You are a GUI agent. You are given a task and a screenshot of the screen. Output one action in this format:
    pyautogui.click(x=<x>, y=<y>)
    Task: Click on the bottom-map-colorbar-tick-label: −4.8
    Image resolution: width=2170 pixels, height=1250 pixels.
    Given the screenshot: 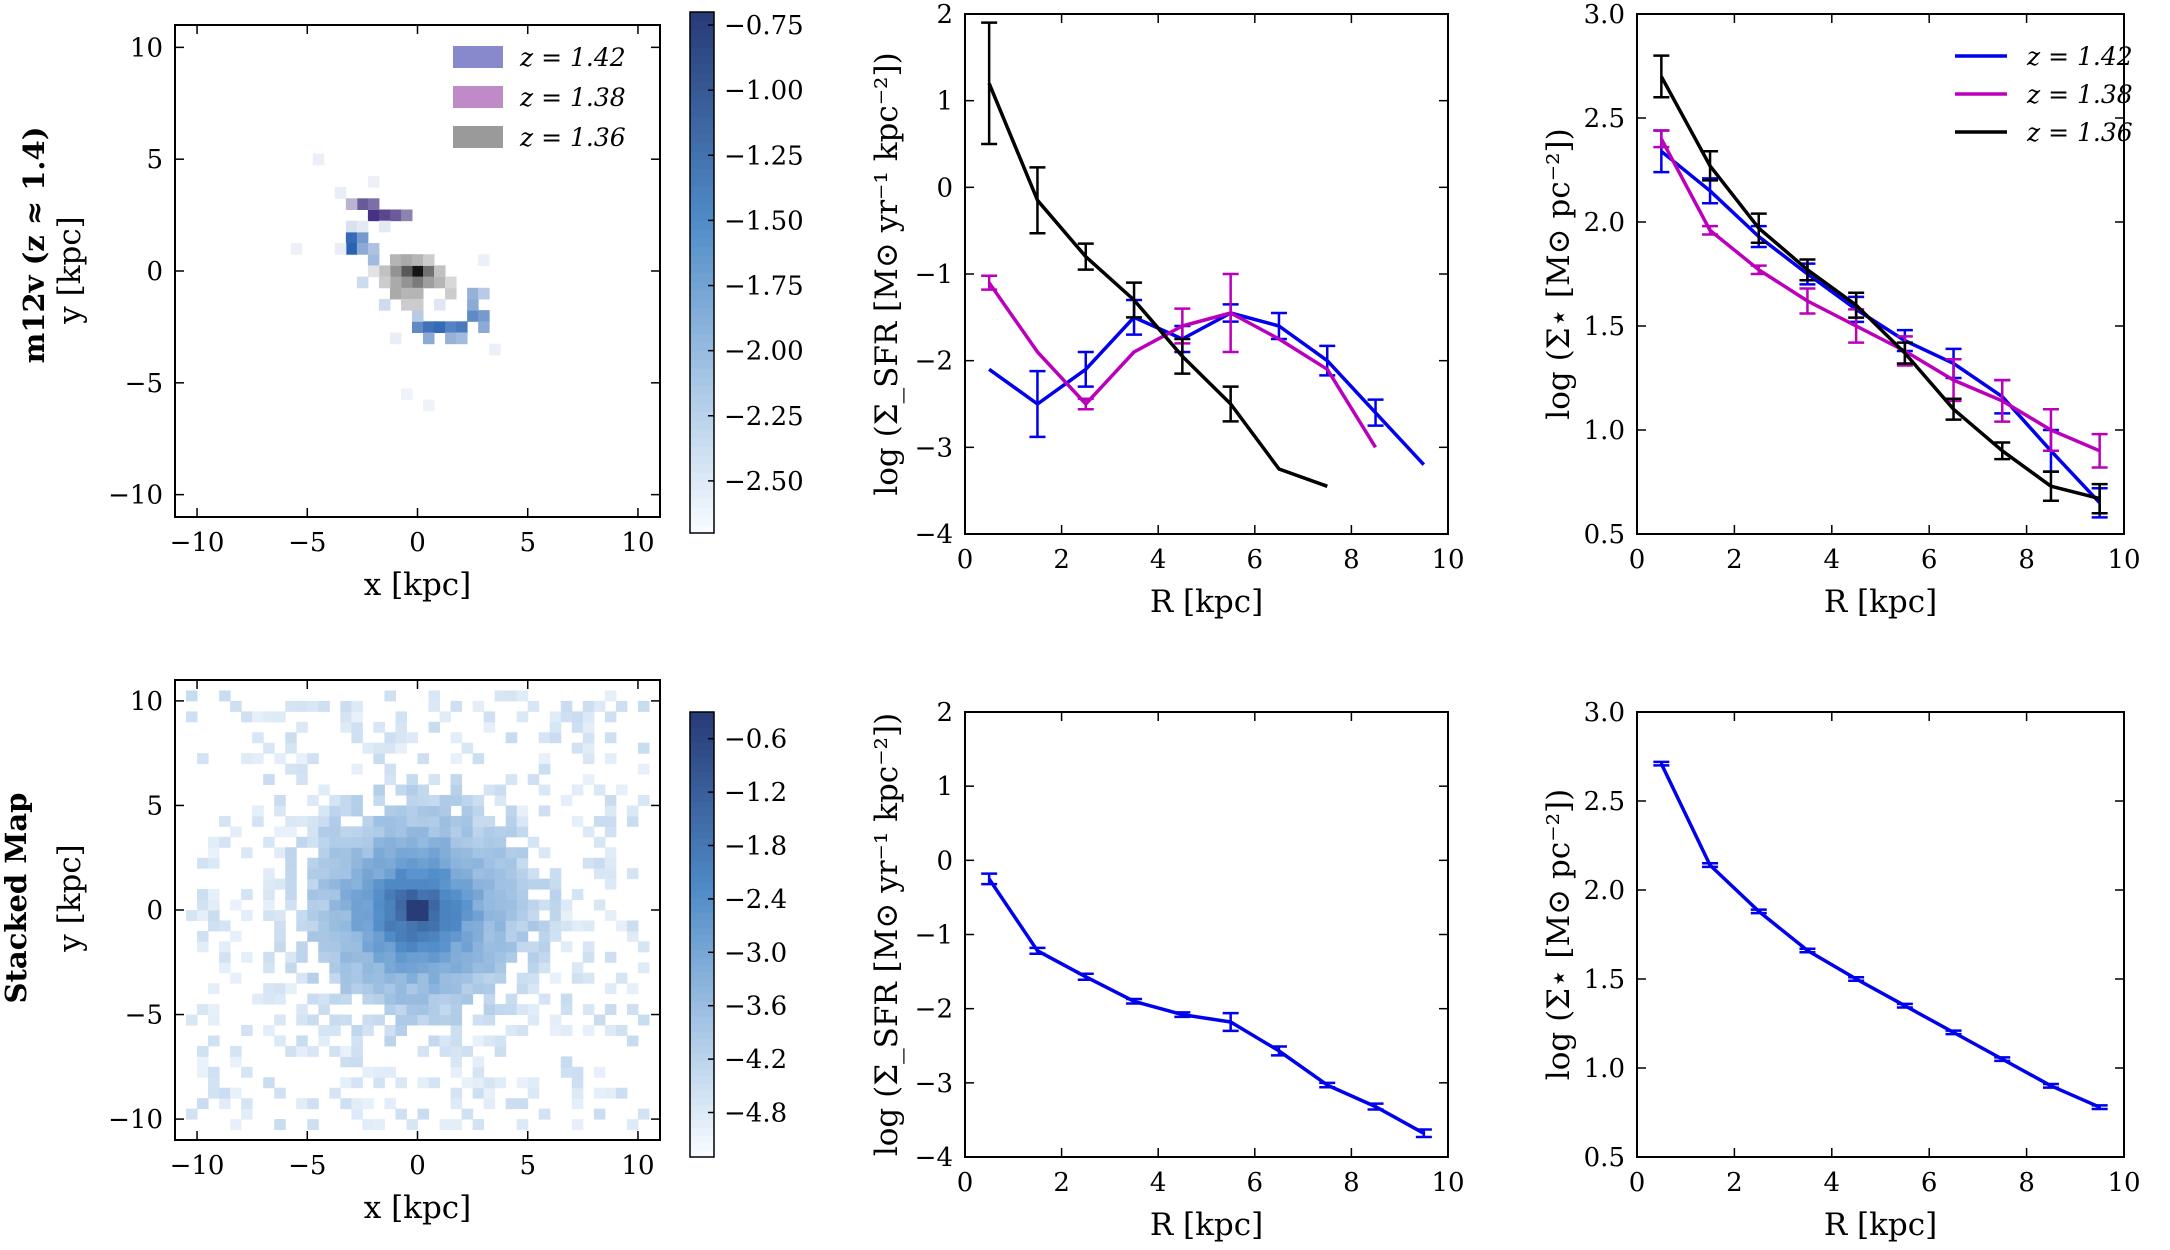 What is the action you would take?
    pyautogui.click(x=755, y=1114)
    